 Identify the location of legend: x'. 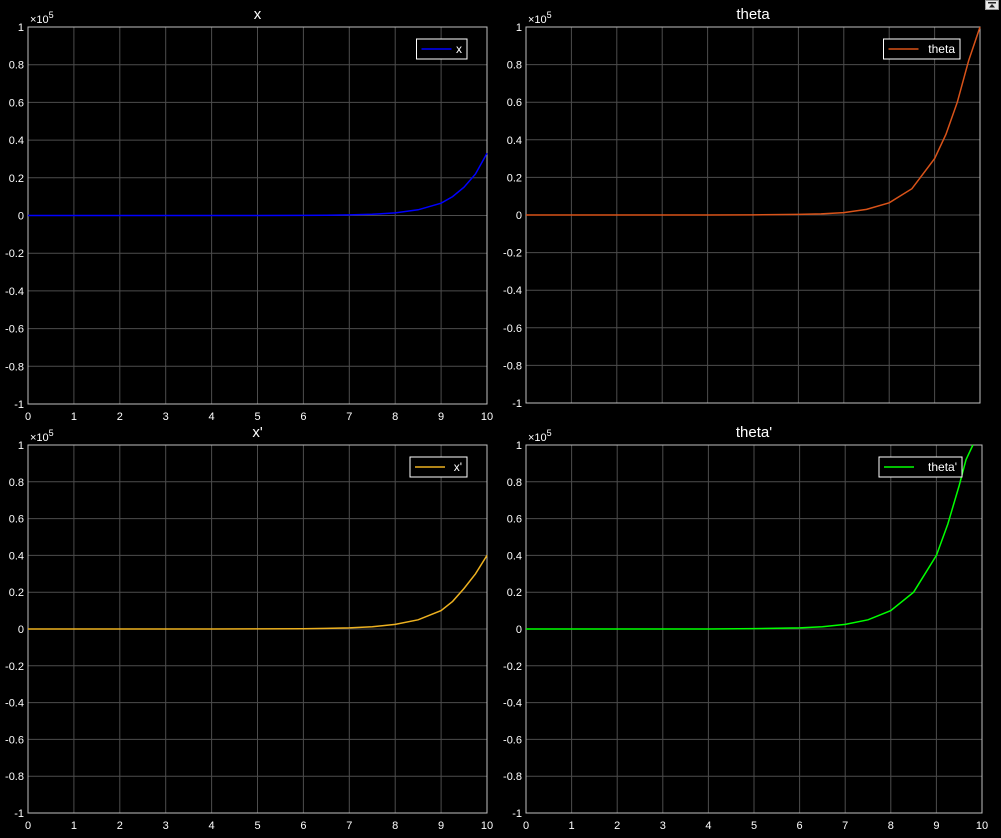
(438, 467).